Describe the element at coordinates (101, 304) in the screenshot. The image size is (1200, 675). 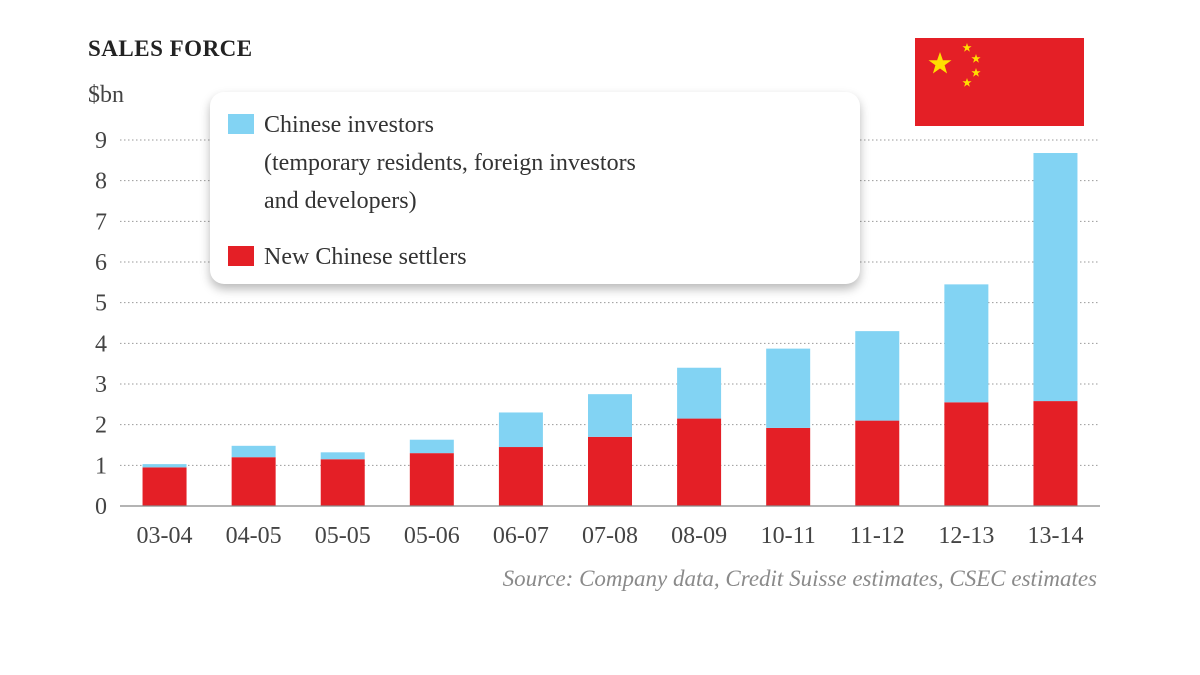
I see `y-tick-label: 5` at that location.